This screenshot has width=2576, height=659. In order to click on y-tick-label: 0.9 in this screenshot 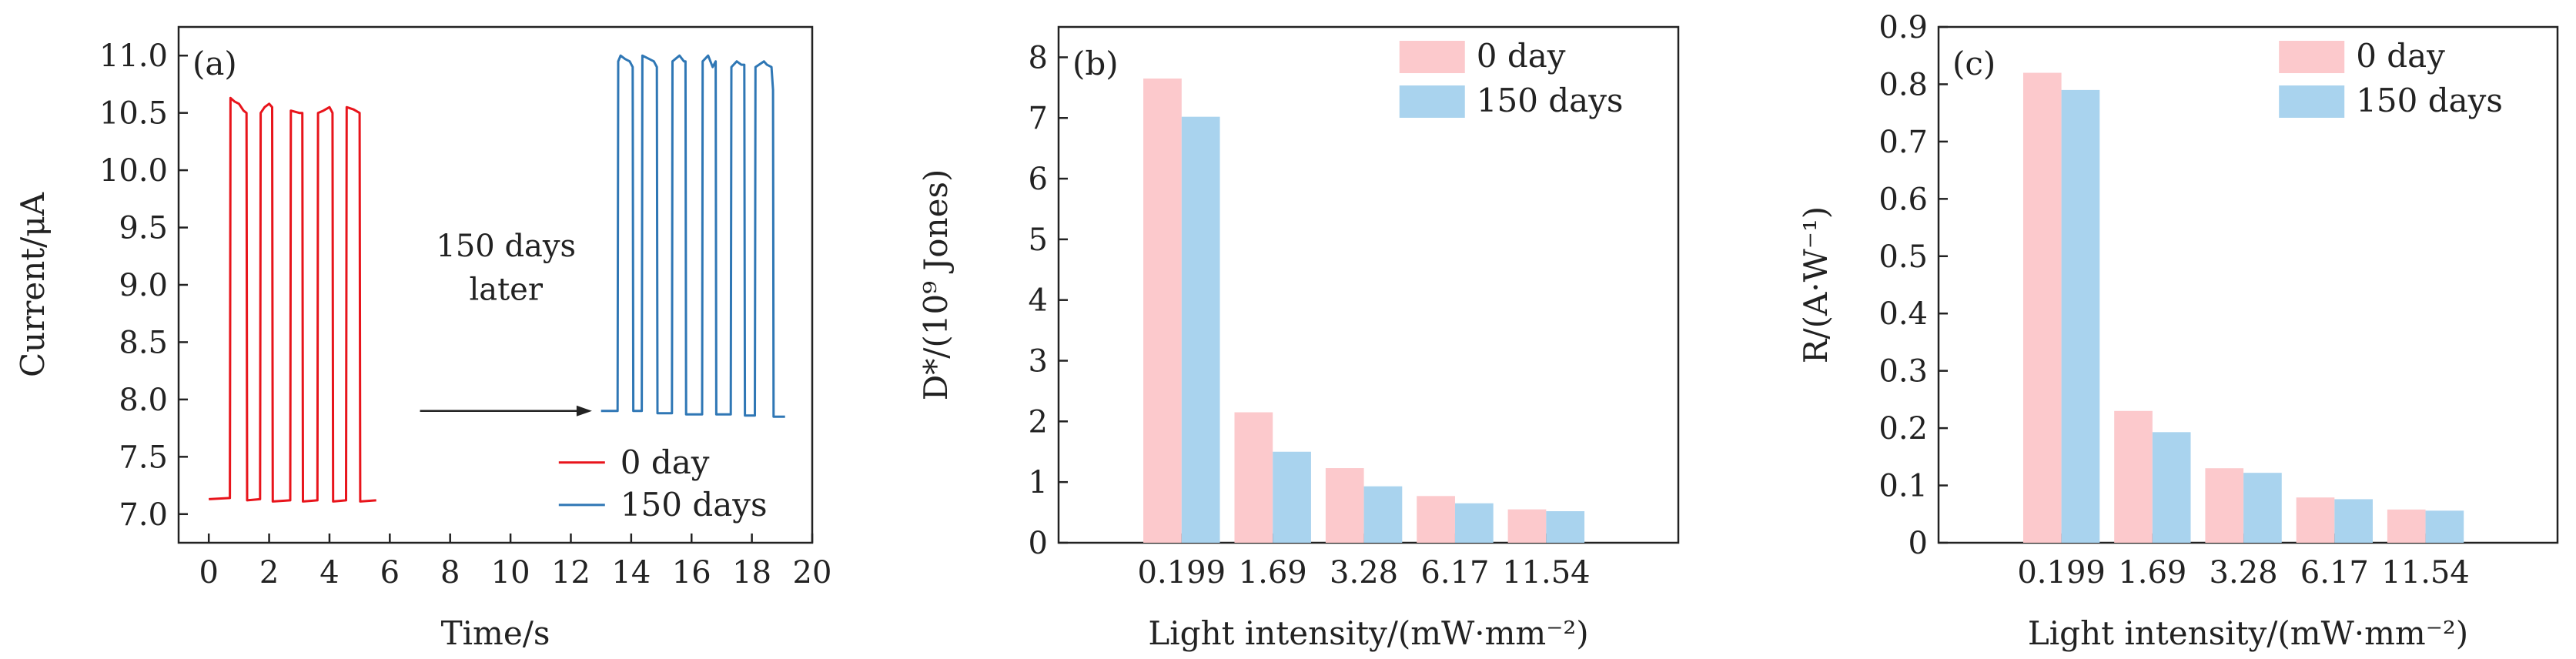, I will do `click(1903, 27)`.